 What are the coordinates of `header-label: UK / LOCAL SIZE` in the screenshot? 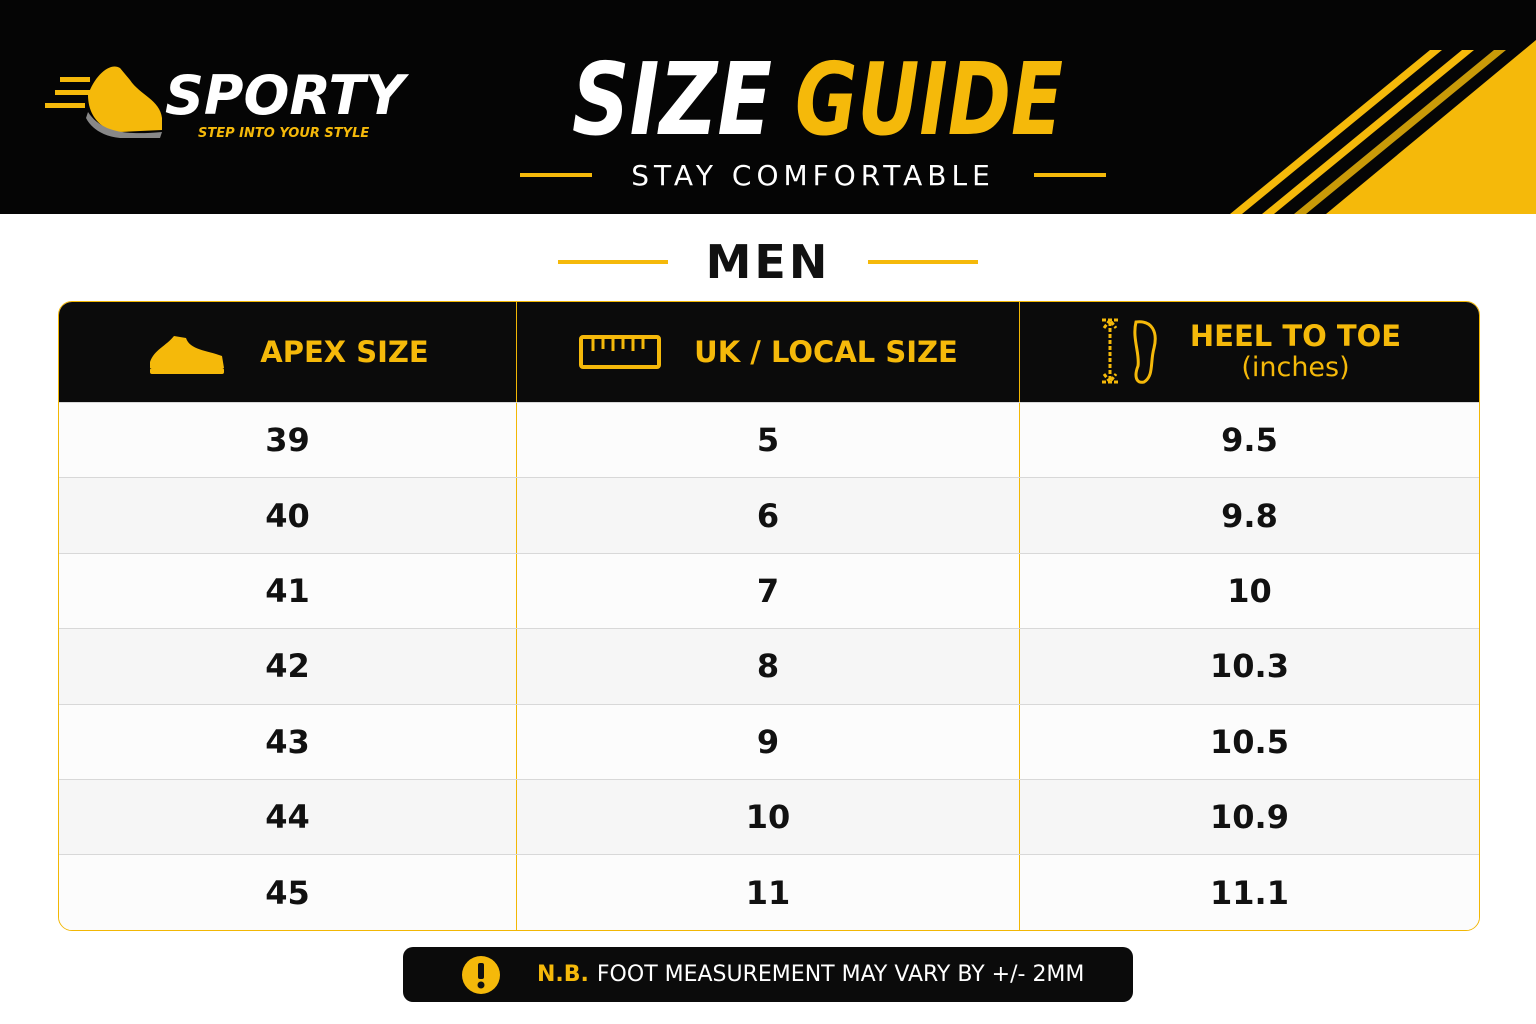 It's located at (826, 352).